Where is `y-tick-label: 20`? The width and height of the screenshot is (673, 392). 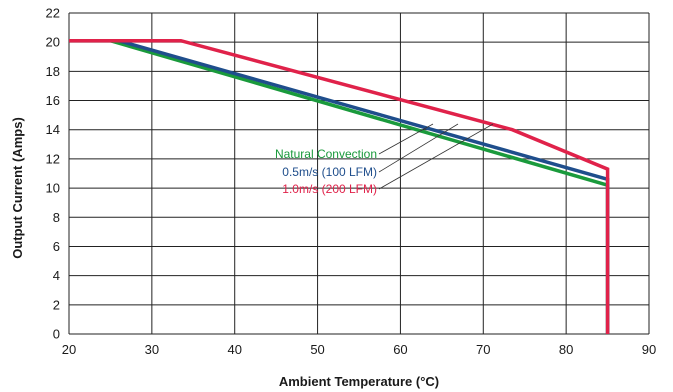 y-tick-label: 20 is located at coordinates (53, 42).